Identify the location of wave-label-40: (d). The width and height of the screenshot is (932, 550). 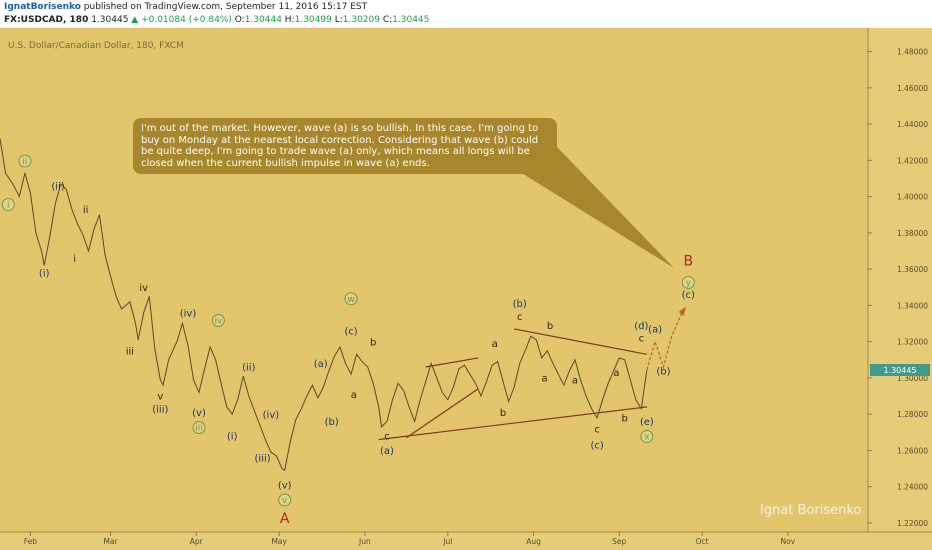
(641, 326).